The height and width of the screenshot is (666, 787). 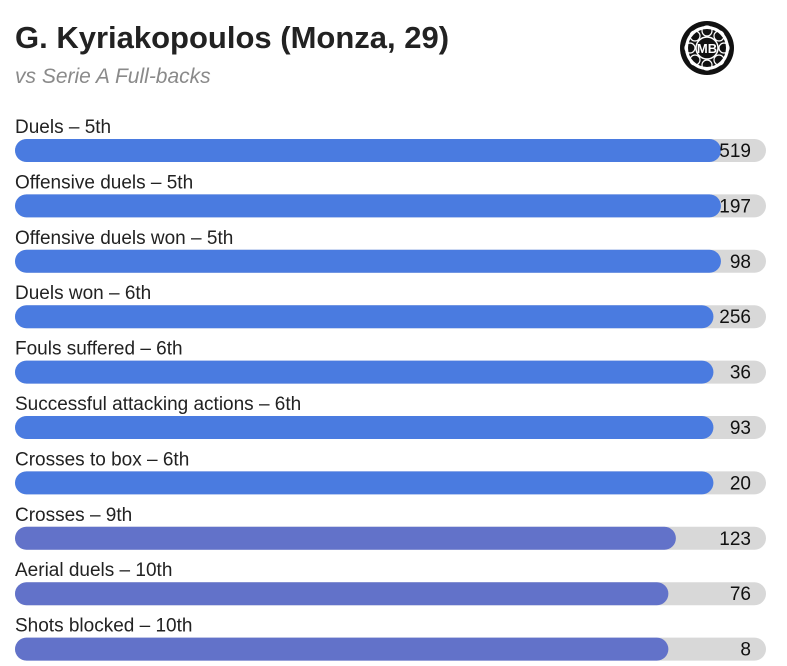 What do you see at coordinates (99, 349) in the screenshot?
I see `bar-label: Fouls suffered – 6th` at bounding box center [99, 349].